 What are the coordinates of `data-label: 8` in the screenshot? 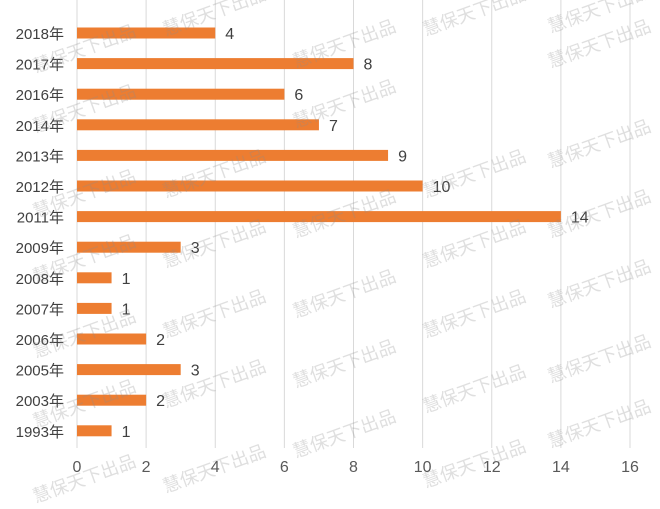 It's located at (368, 65).